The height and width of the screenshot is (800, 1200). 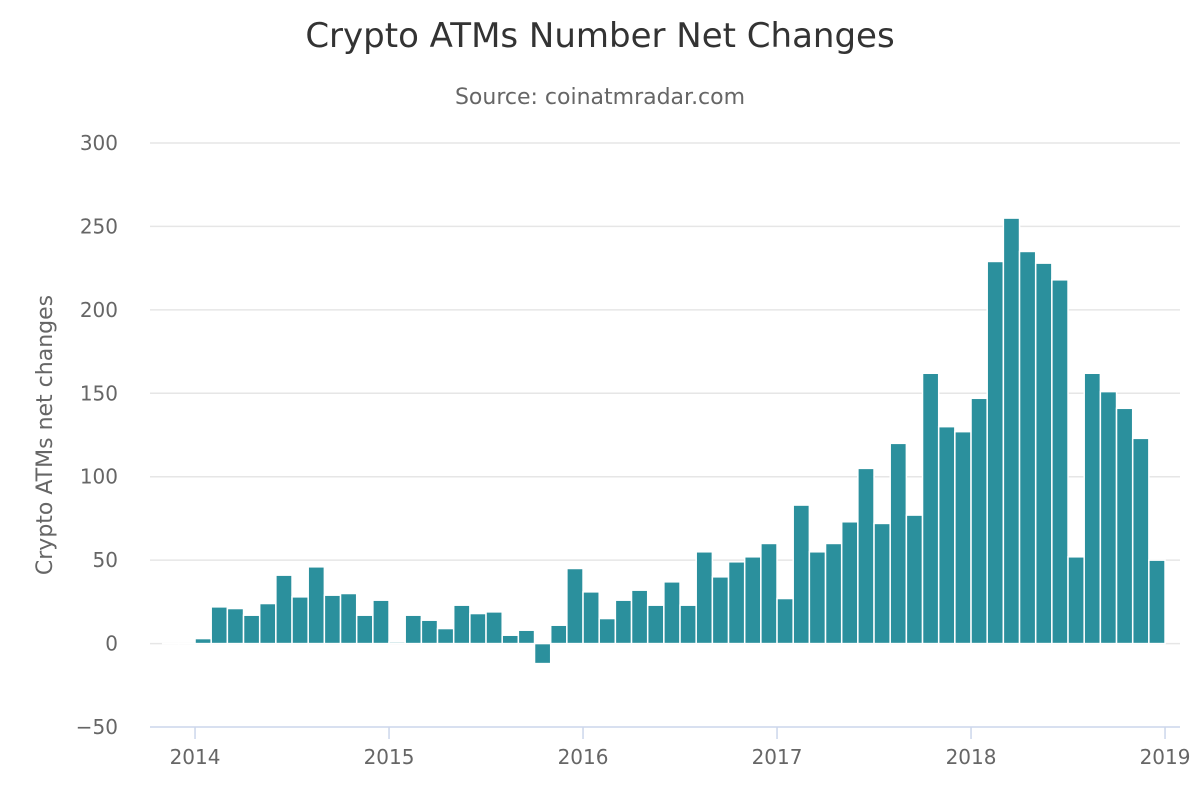 I want to click on y-tick-label: 150, so click(x=99, y=393).